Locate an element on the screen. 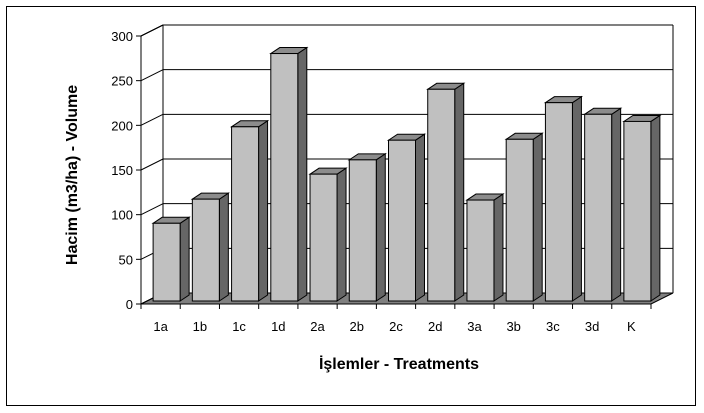 This screenshot has width=704, height=413. bar-2b is located at coordinates (367, 227).